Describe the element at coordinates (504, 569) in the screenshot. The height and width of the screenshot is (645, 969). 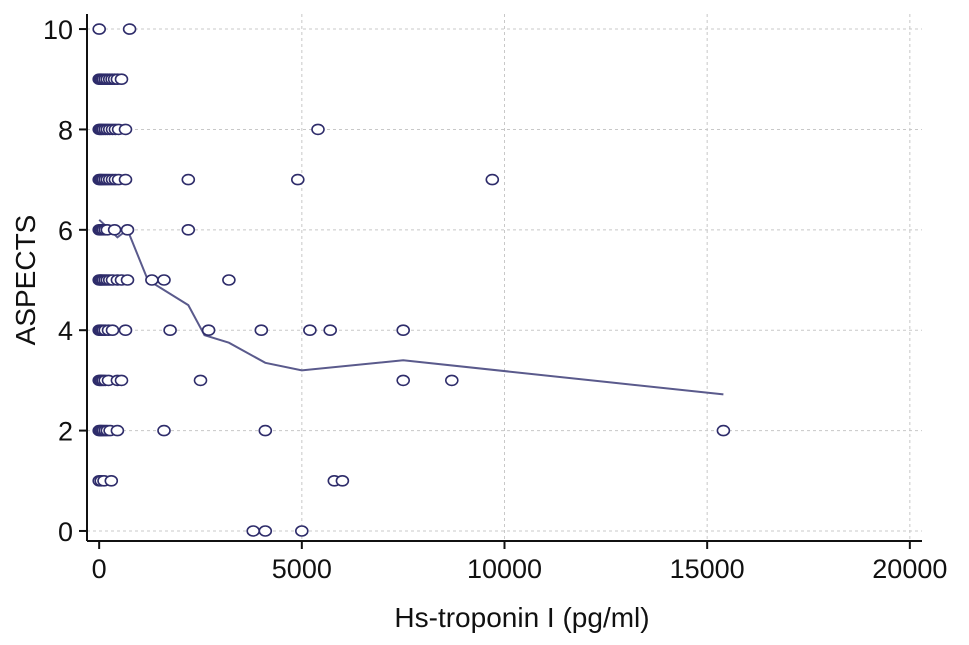
I see `x-tick-label: 10000` at that location.